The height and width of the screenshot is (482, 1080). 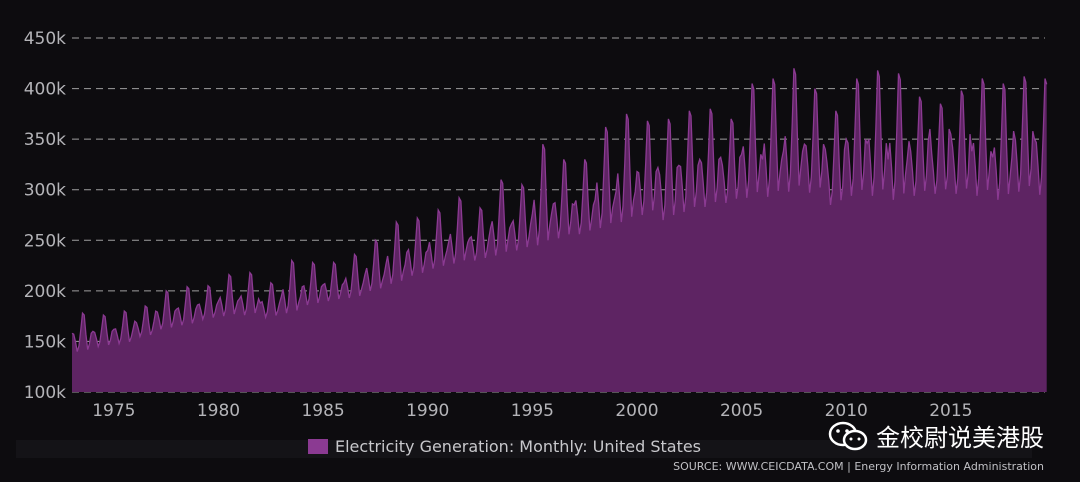 I want to click on x-tick-label: 2010, so click(x=846, y=411).